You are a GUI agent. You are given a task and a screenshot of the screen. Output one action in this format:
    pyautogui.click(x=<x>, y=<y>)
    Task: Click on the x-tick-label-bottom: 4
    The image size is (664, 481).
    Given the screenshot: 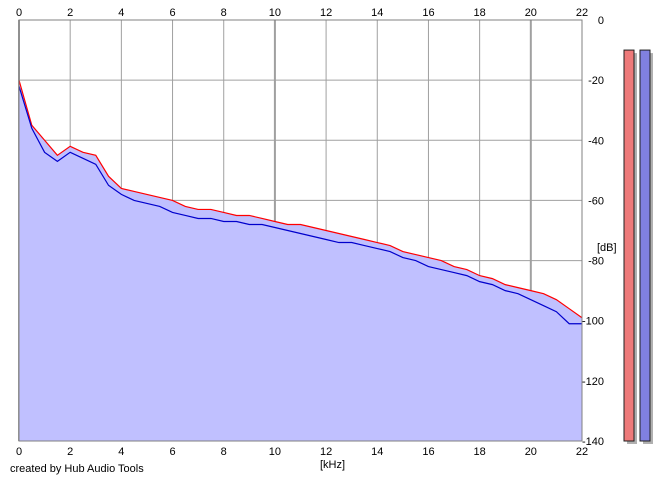 What is the action you would take?
    pyautogui.click(x=121, y=452)
    